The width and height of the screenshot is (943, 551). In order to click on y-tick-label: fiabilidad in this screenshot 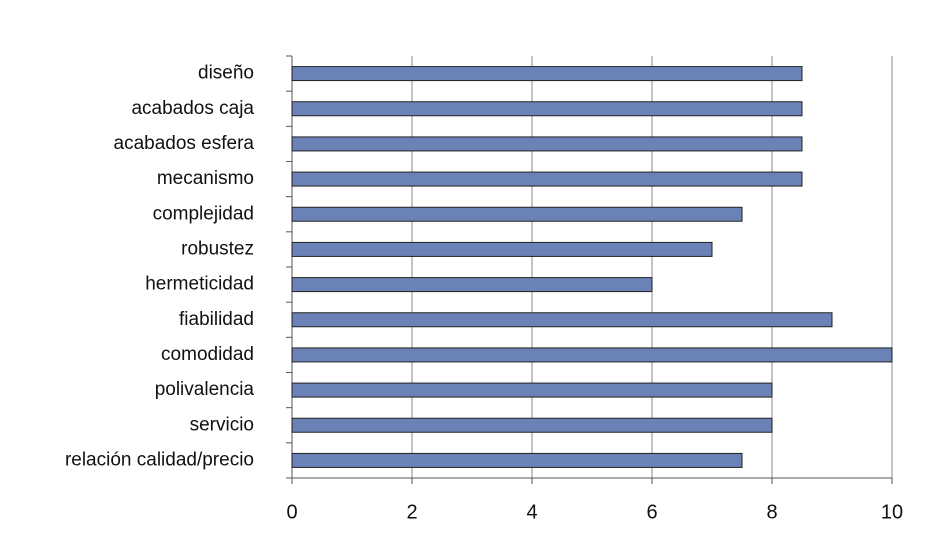, I will do `click(216, 319)`.